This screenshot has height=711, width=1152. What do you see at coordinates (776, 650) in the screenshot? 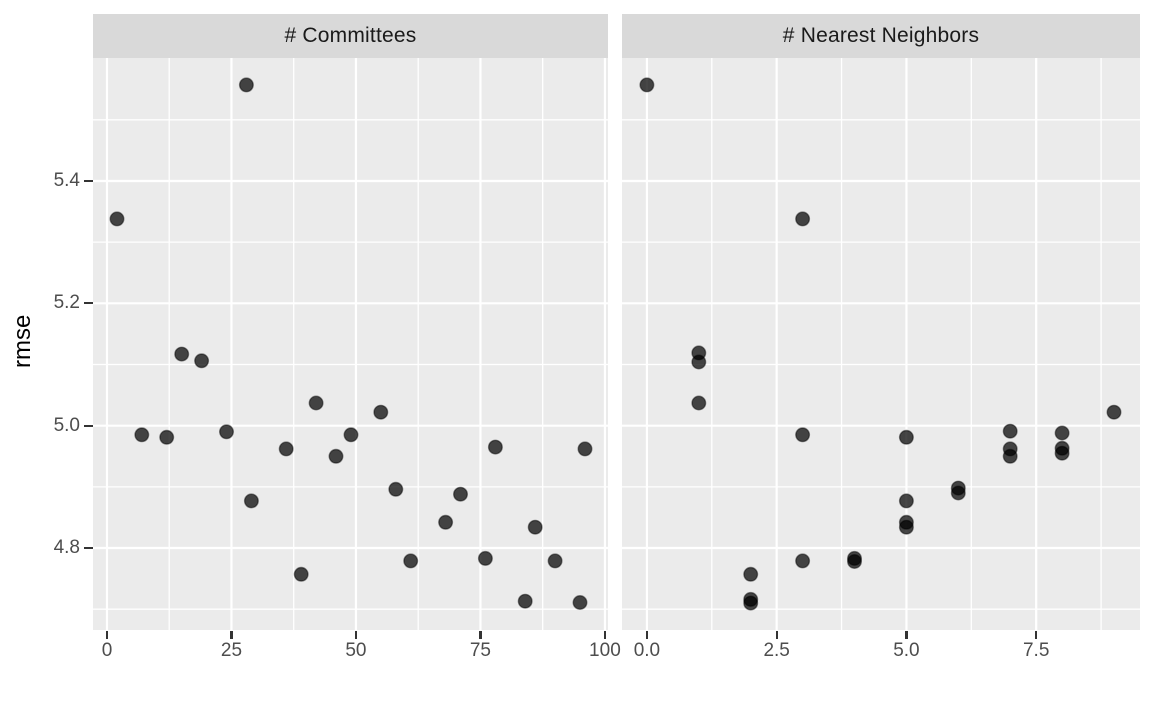
I see `x-tick-label: 2.5` at bounding box center [776, 650].